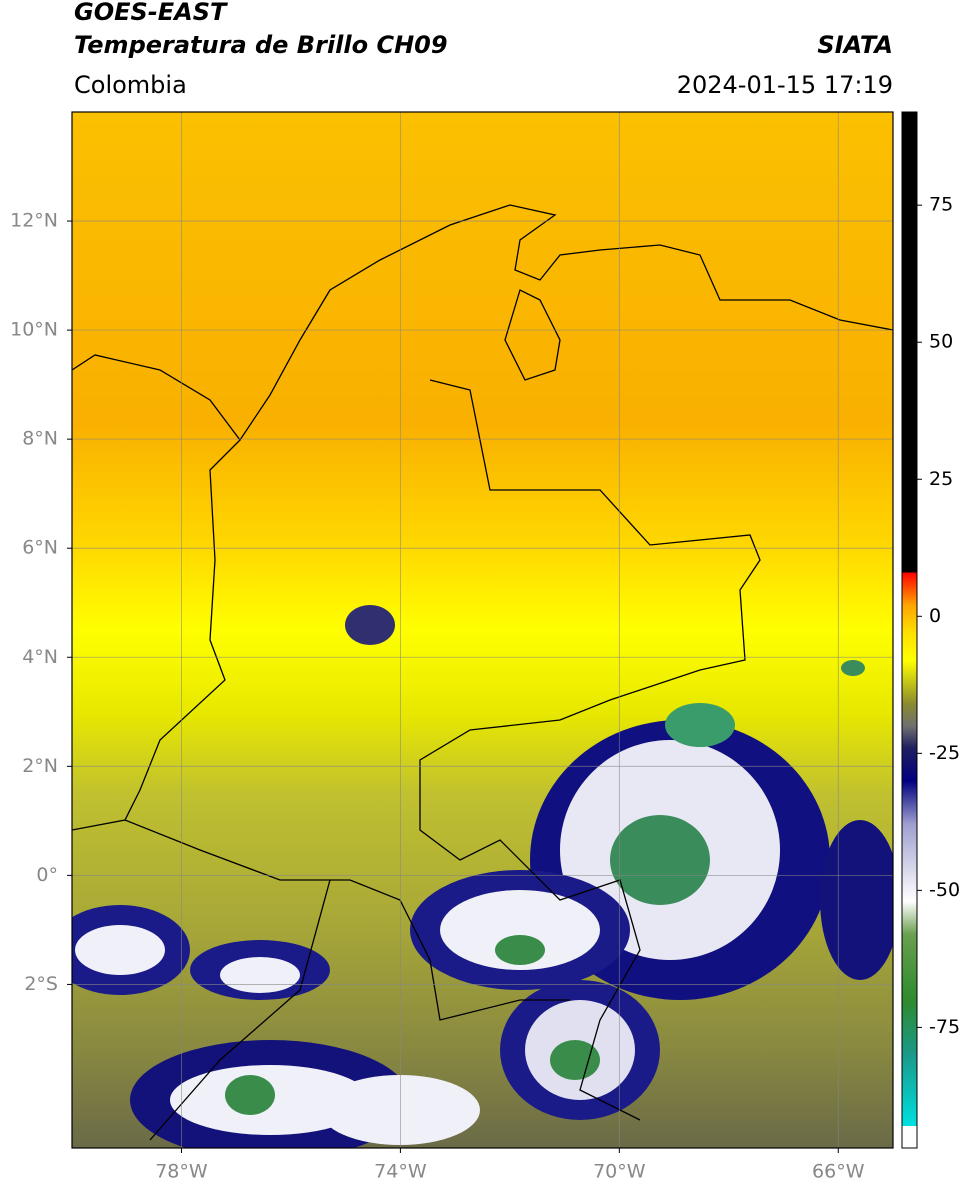  Describe the element at coordinates (909, 630) in the screenshot. I see `colorbar` at that location.